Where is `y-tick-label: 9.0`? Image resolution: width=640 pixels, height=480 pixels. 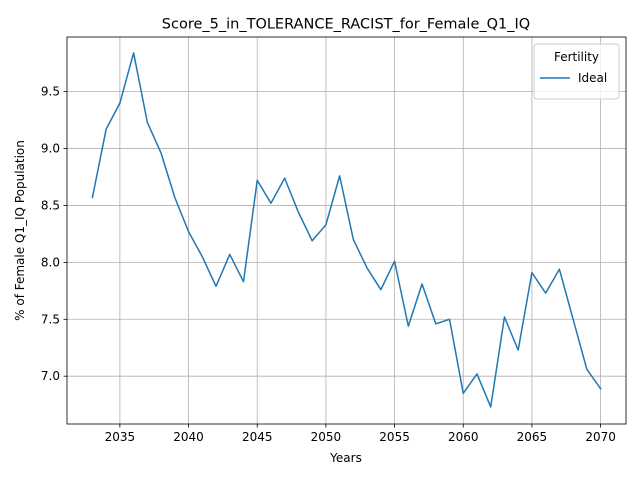
y-tick-label: 9.0 is located at coordinates (50, 149).